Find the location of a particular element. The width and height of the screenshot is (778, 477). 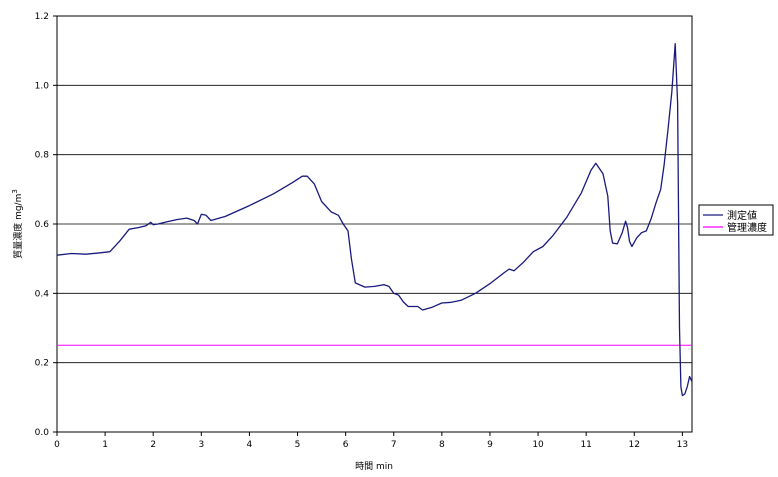

x-tick-label: 4 is located at coordinates (250, 445).